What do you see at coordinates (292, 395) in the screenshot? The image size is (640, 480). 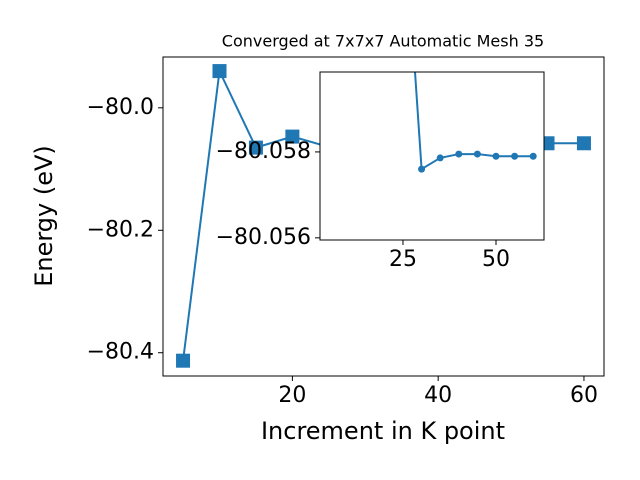 I see `x-tick-label: 20` at bounding box center [292, 395].